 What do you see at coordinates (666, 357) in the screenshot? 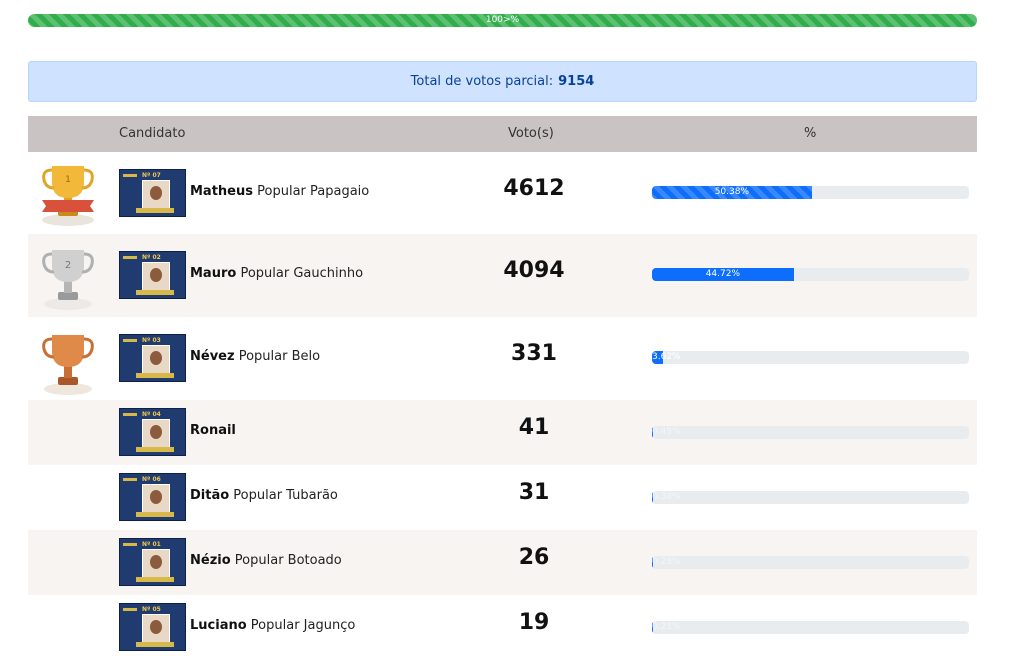
I see `percent-label: 3.62%` at bounding box center [666, 357].